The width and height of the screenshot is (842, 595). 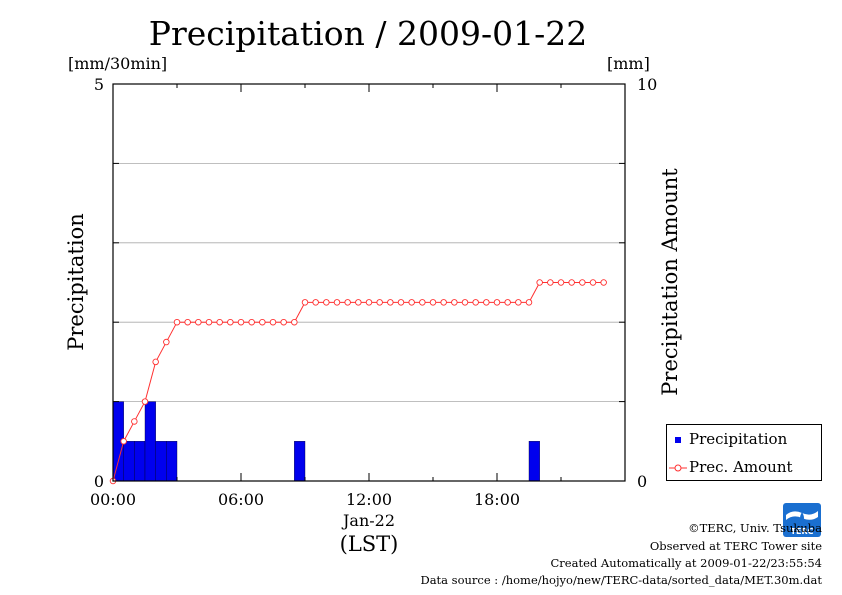 What do you see at coordinates (802, 531) in the screenshot?
I see `logo-text: TERC` at bounding box center [802, 531].